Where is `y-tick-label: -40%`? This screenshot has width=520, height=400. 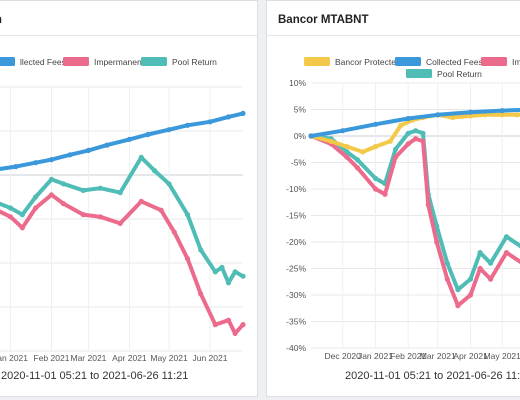
y-tick-label: -40% is located at coordinates (296, 348).